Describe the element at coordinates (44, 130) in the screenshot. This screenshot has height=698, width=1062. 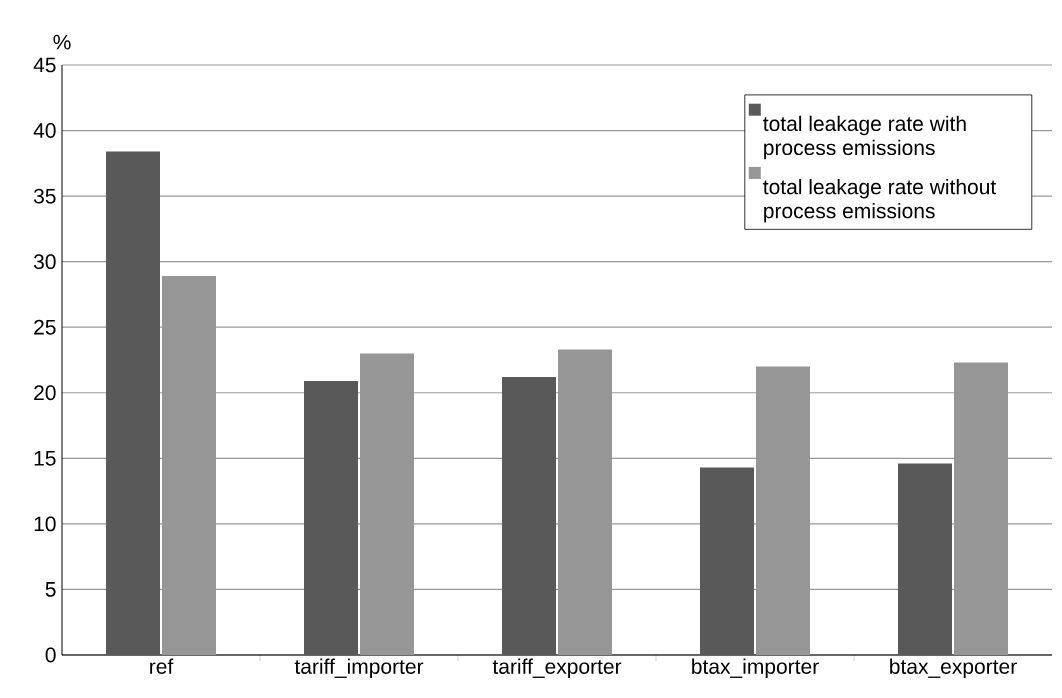
I see `y-tick-label: 40` at that location.